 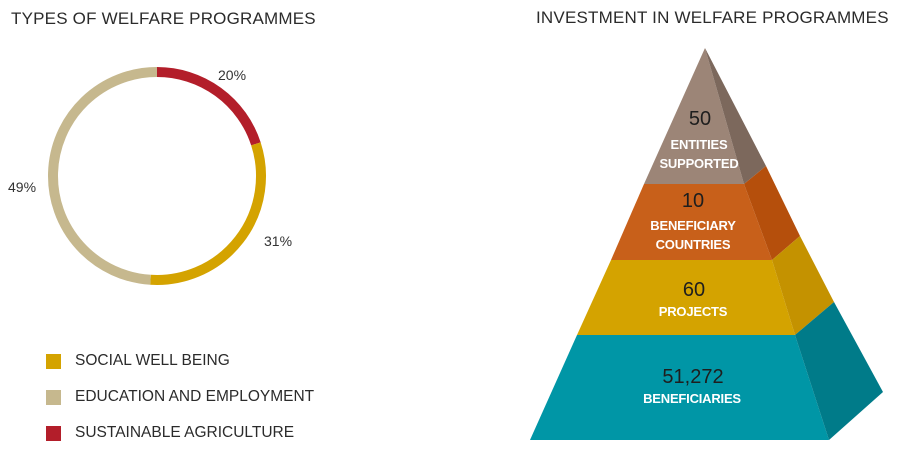 I want to click on pyramid-tier-beneficiary-countries, so click(x=691, y=222).